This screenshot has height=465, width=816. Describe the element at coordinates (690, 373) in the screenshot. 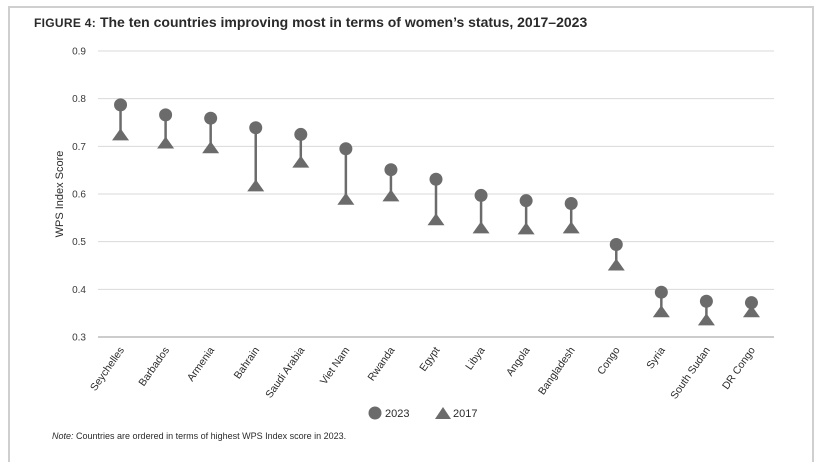

I see `x-tick-label: South Sudan` at that location.